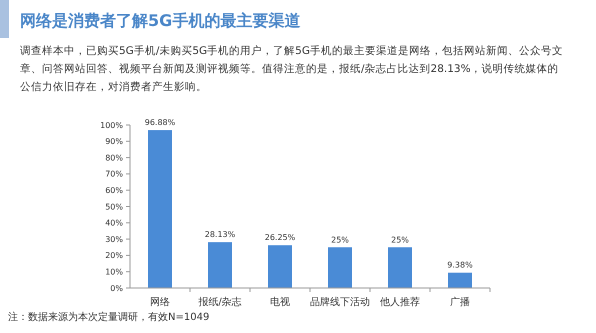 The height and width of the screenshot is (333, 596). Describe the element at coordinates (114, 255) in the screenshot. I see `y-tick-label: 20%` at that location.